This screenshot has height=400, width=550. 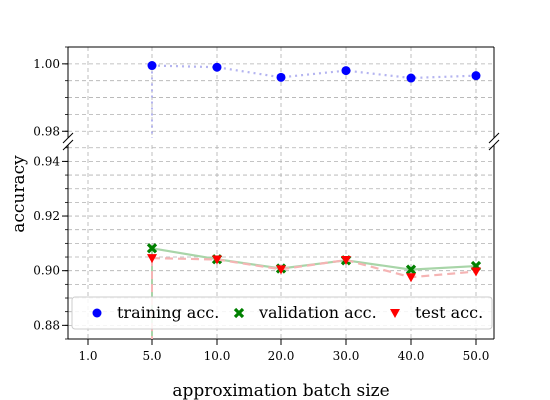 I want to click on x-tick-label: 30.0, so click(x=346, y=356).